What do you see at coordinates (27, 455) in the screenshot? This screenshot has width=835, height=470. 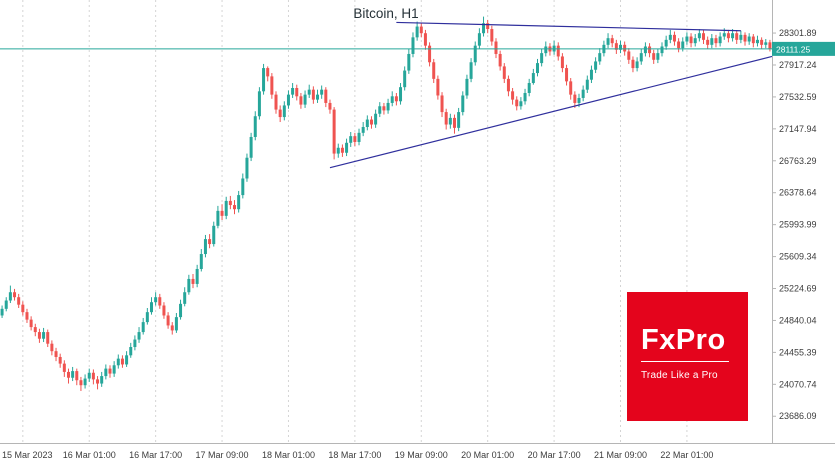 I see `time-label: 15 Mar 2023` at bounding box center [27, 455].